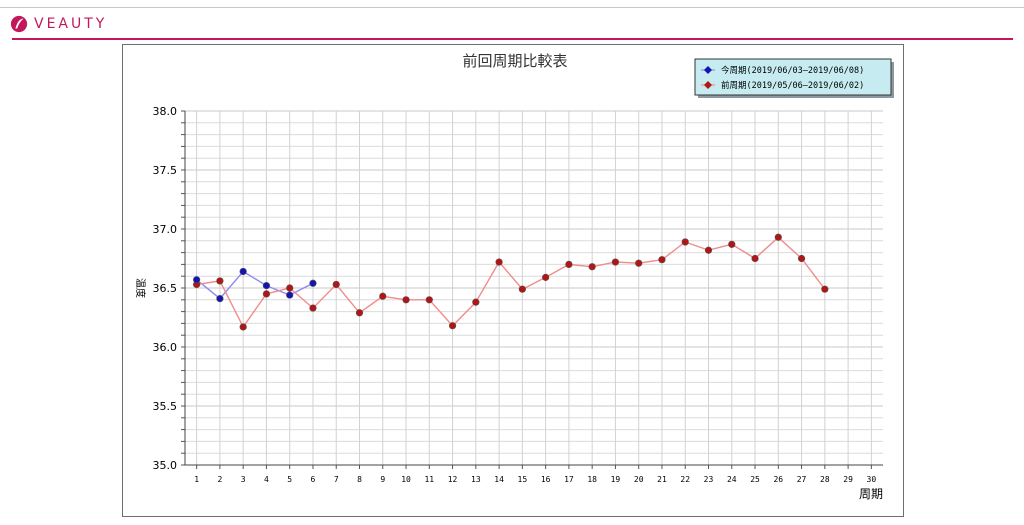 This screenshot has height=525, width=1024. What do you see at coordinates (453, 479) in the screenshot?
I see `x-tick-label: 12` at bounding box center [453, 479].